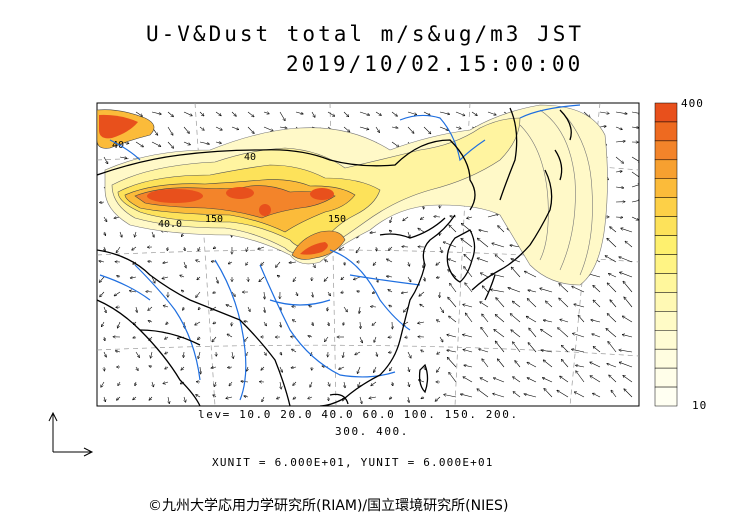 Image resolution: width=752 pixels, height=532 pixels. I want to click on colorbar-max-label: 400, so click(692, 103).